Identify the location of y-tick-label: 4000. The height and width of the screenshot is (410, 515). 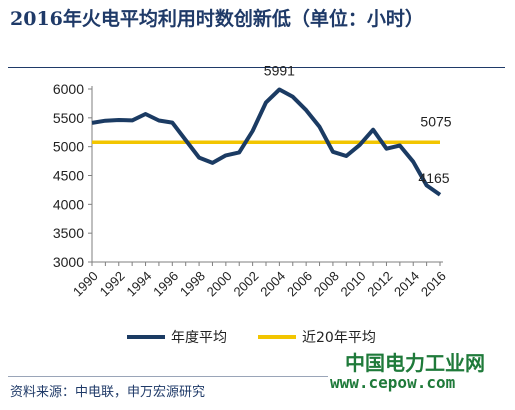
(68, 204).